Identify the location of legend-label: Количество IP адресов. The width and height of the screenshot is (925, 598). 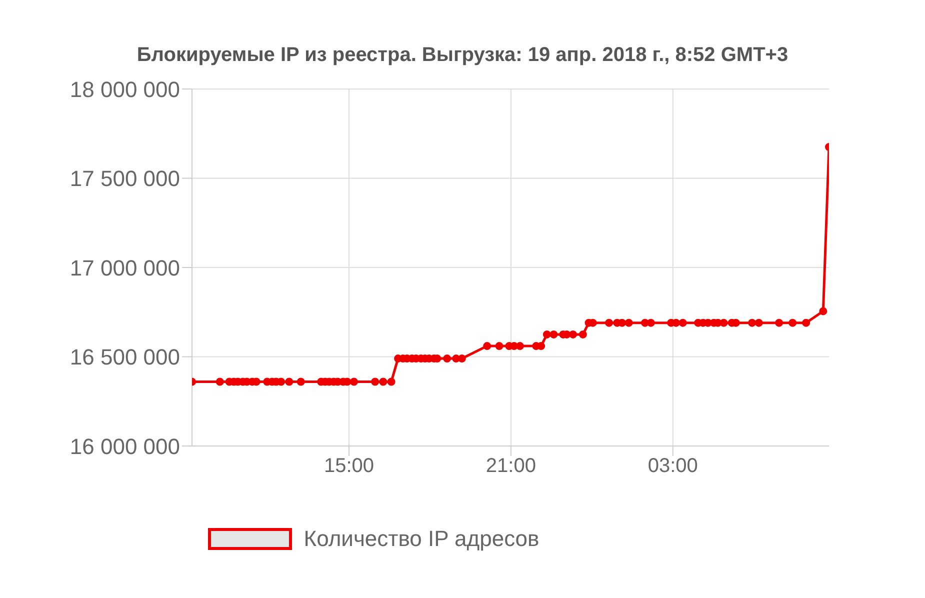
(422, 539).